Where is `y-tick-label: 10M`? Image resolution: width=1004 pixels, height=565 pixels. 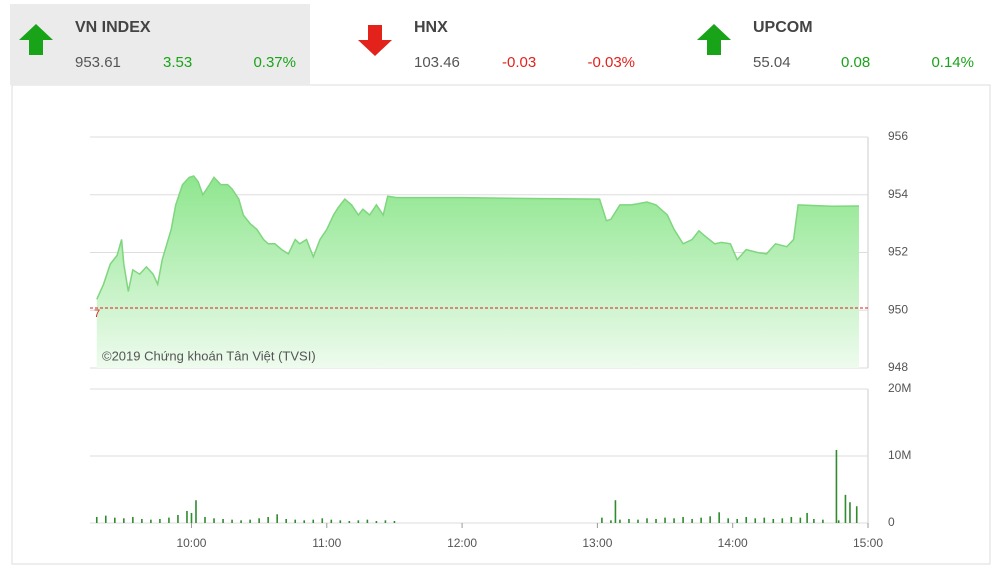
y-tick-label: 10M is located at coordinates (899, 455).